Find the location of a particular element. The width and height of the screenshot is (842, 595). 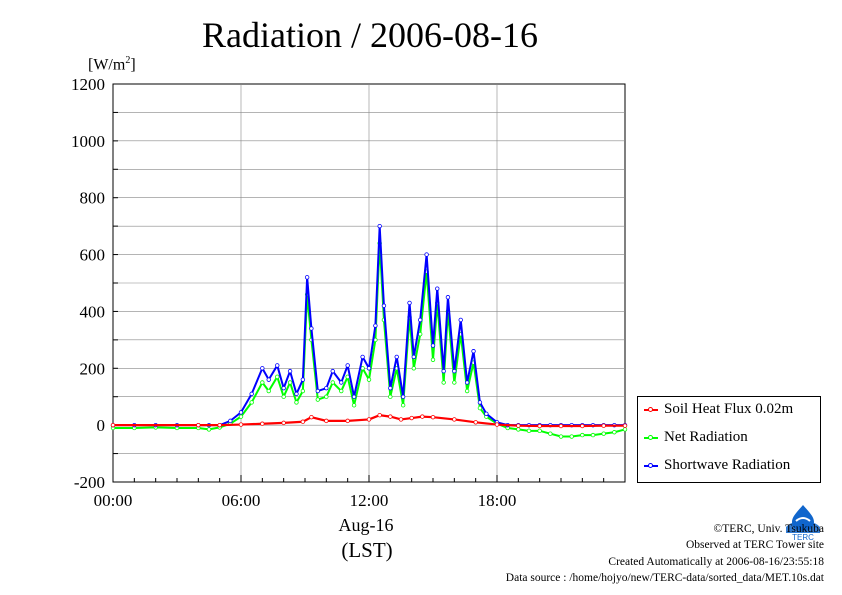

legend-swatch-blue is located at coordinates (651, 465).